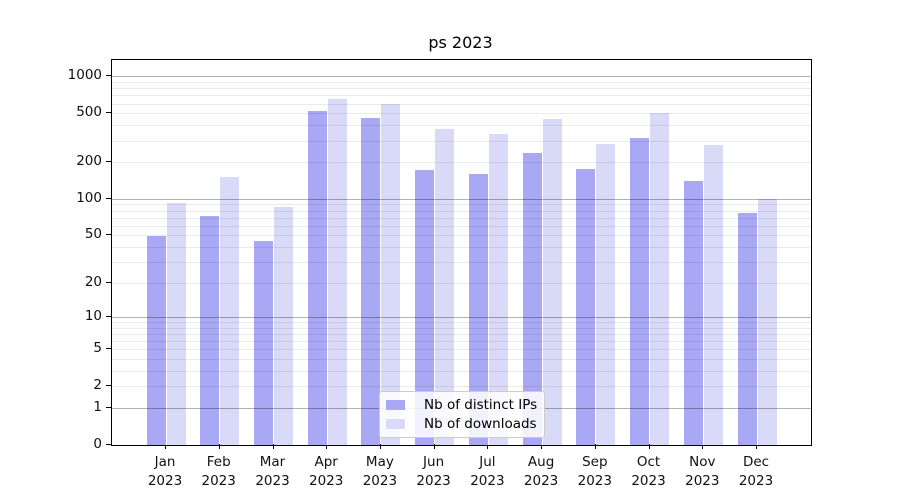 This screenshot has width=900, height=500. What do you see at coordinates (498, 289) in the screenshot?
I see `bar-nb-of-downloads-jul-2023` at bounding box center [498, 289].